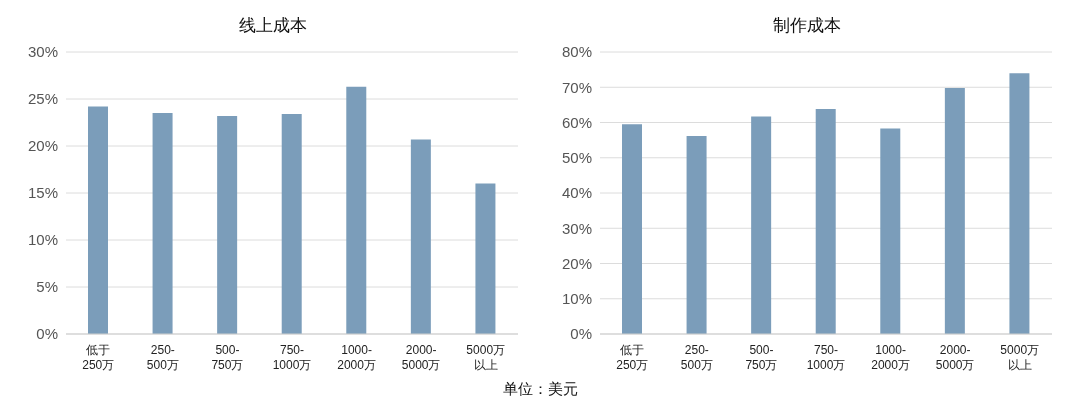 This screenshot has width=1080, height=406. What do you see at coordinates (273, 26) in the screenshot?
I see `chart-title: 线上成本` at bounding box center [273, 26].